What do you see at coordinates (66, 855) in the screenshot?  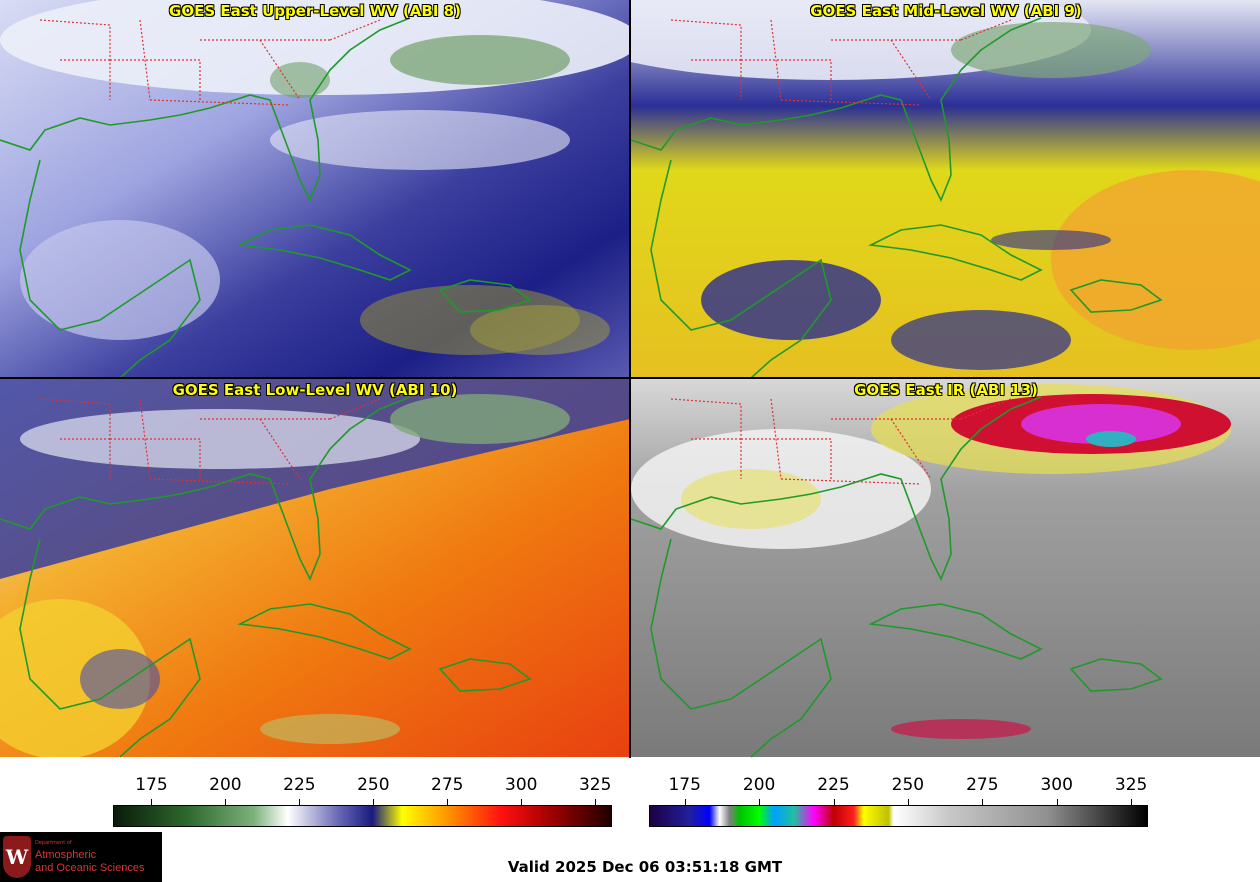 I see `logo-line1: Atmospheric` at bounding box center [66, 855].